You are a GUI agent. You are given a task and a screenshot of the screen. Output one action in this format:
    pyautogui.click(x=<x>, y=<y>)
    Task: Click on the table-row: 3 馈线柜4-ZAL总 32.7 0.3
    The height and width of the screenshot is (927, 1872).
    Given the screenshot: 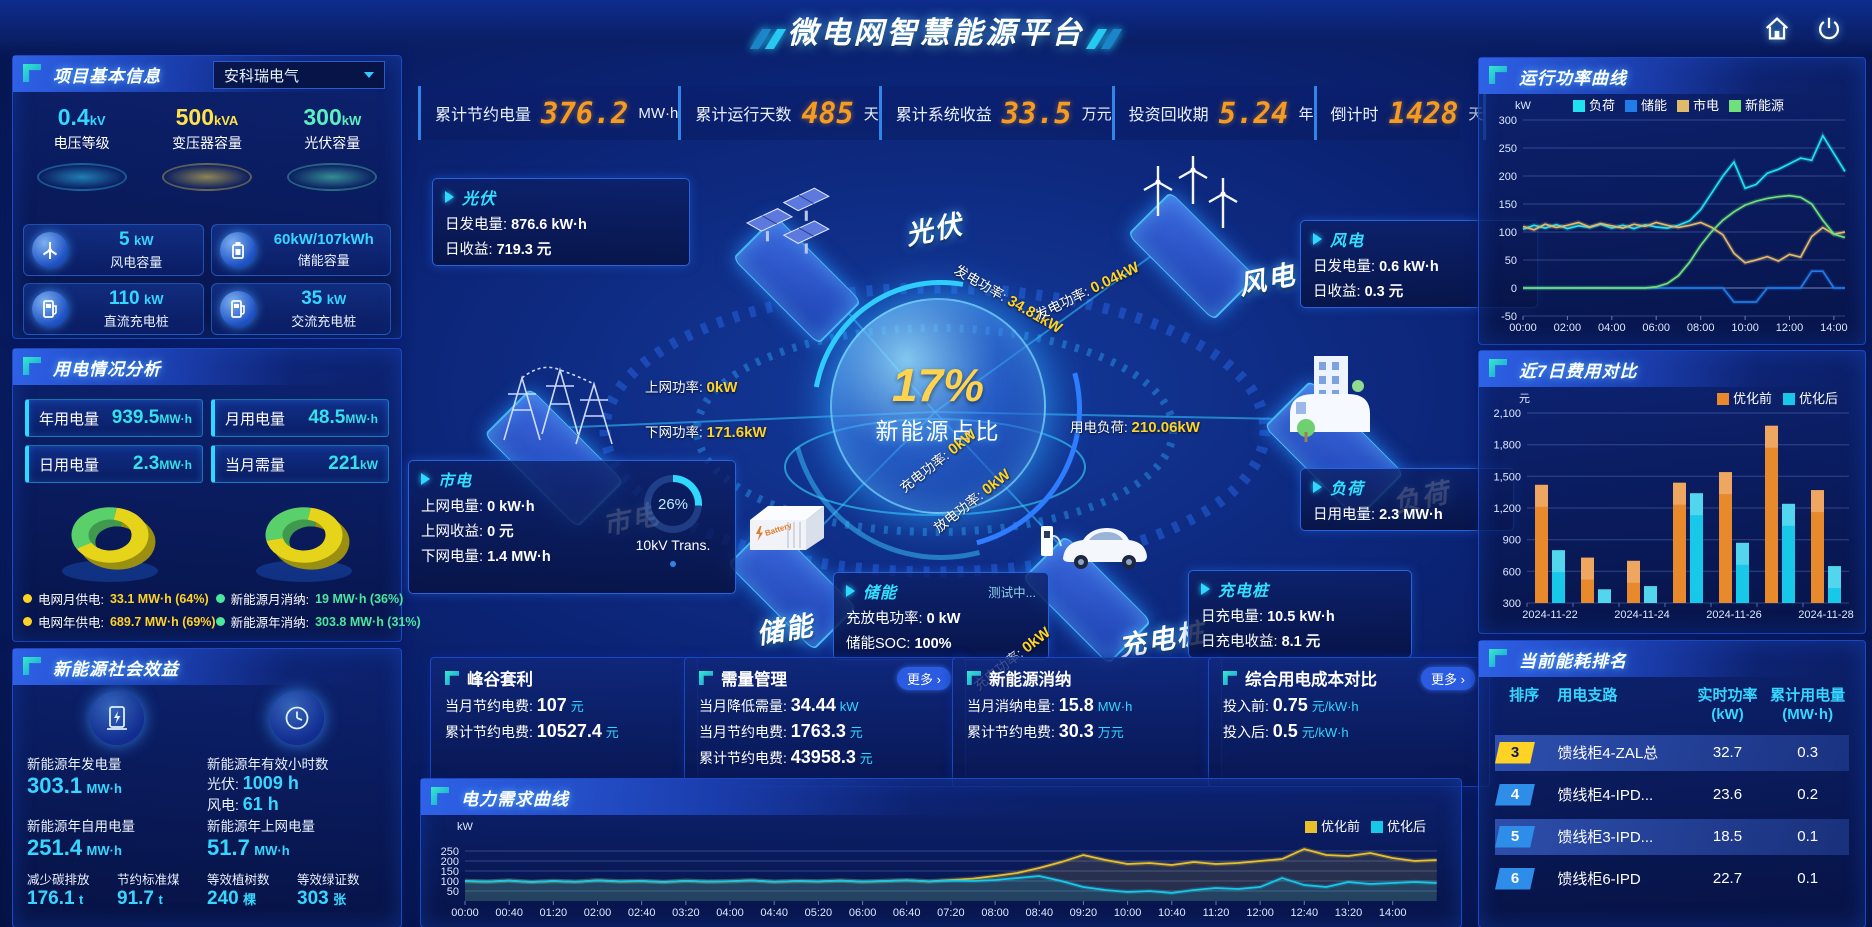 What is the action you would take?
    pyautogui.click(x=1672, y=752)
    